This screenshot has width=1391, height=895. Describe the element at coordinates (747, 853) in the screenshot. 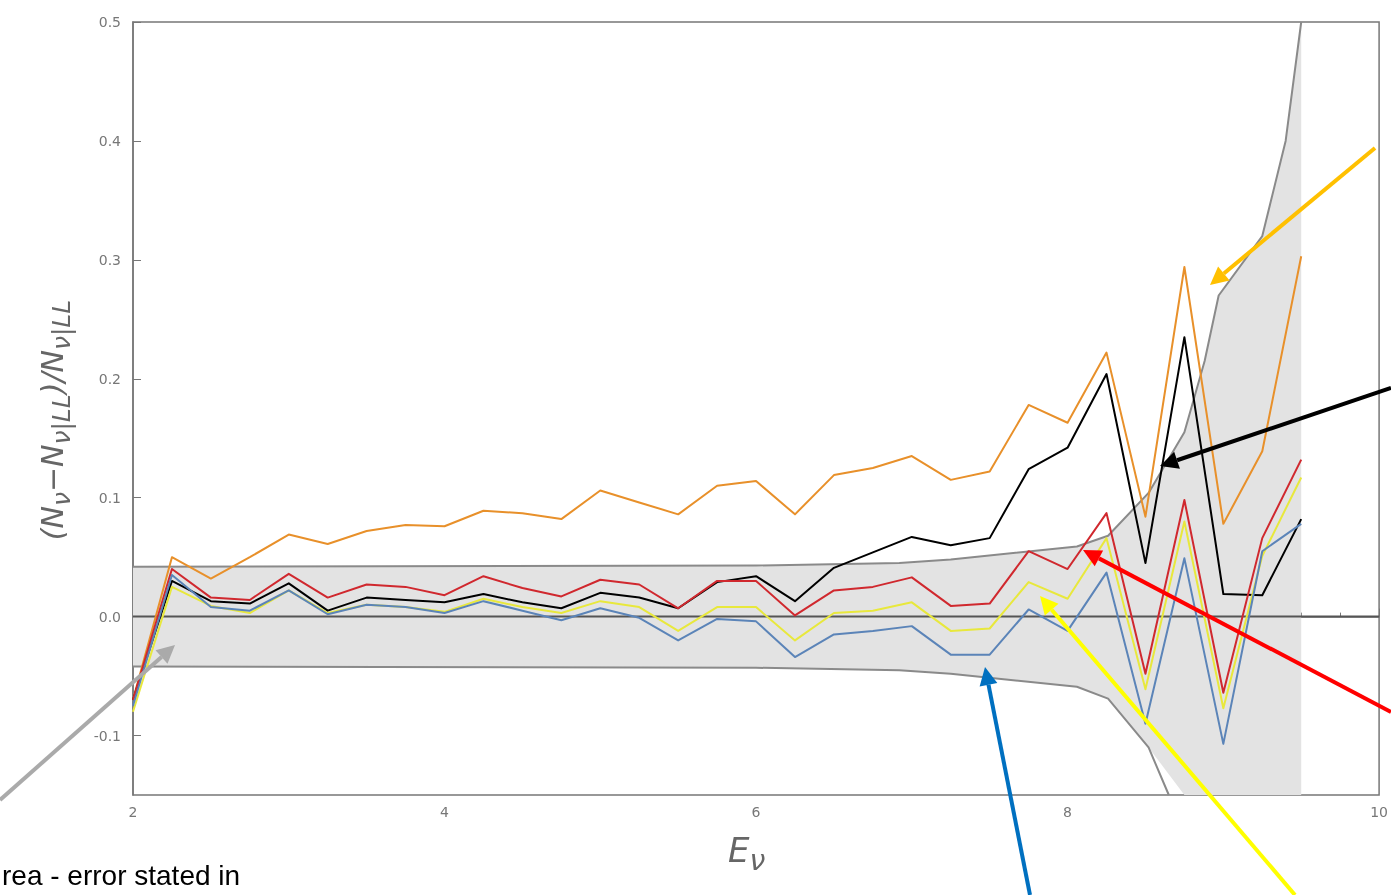

I see `x-axis-title: E$_{ν}$` at that location.